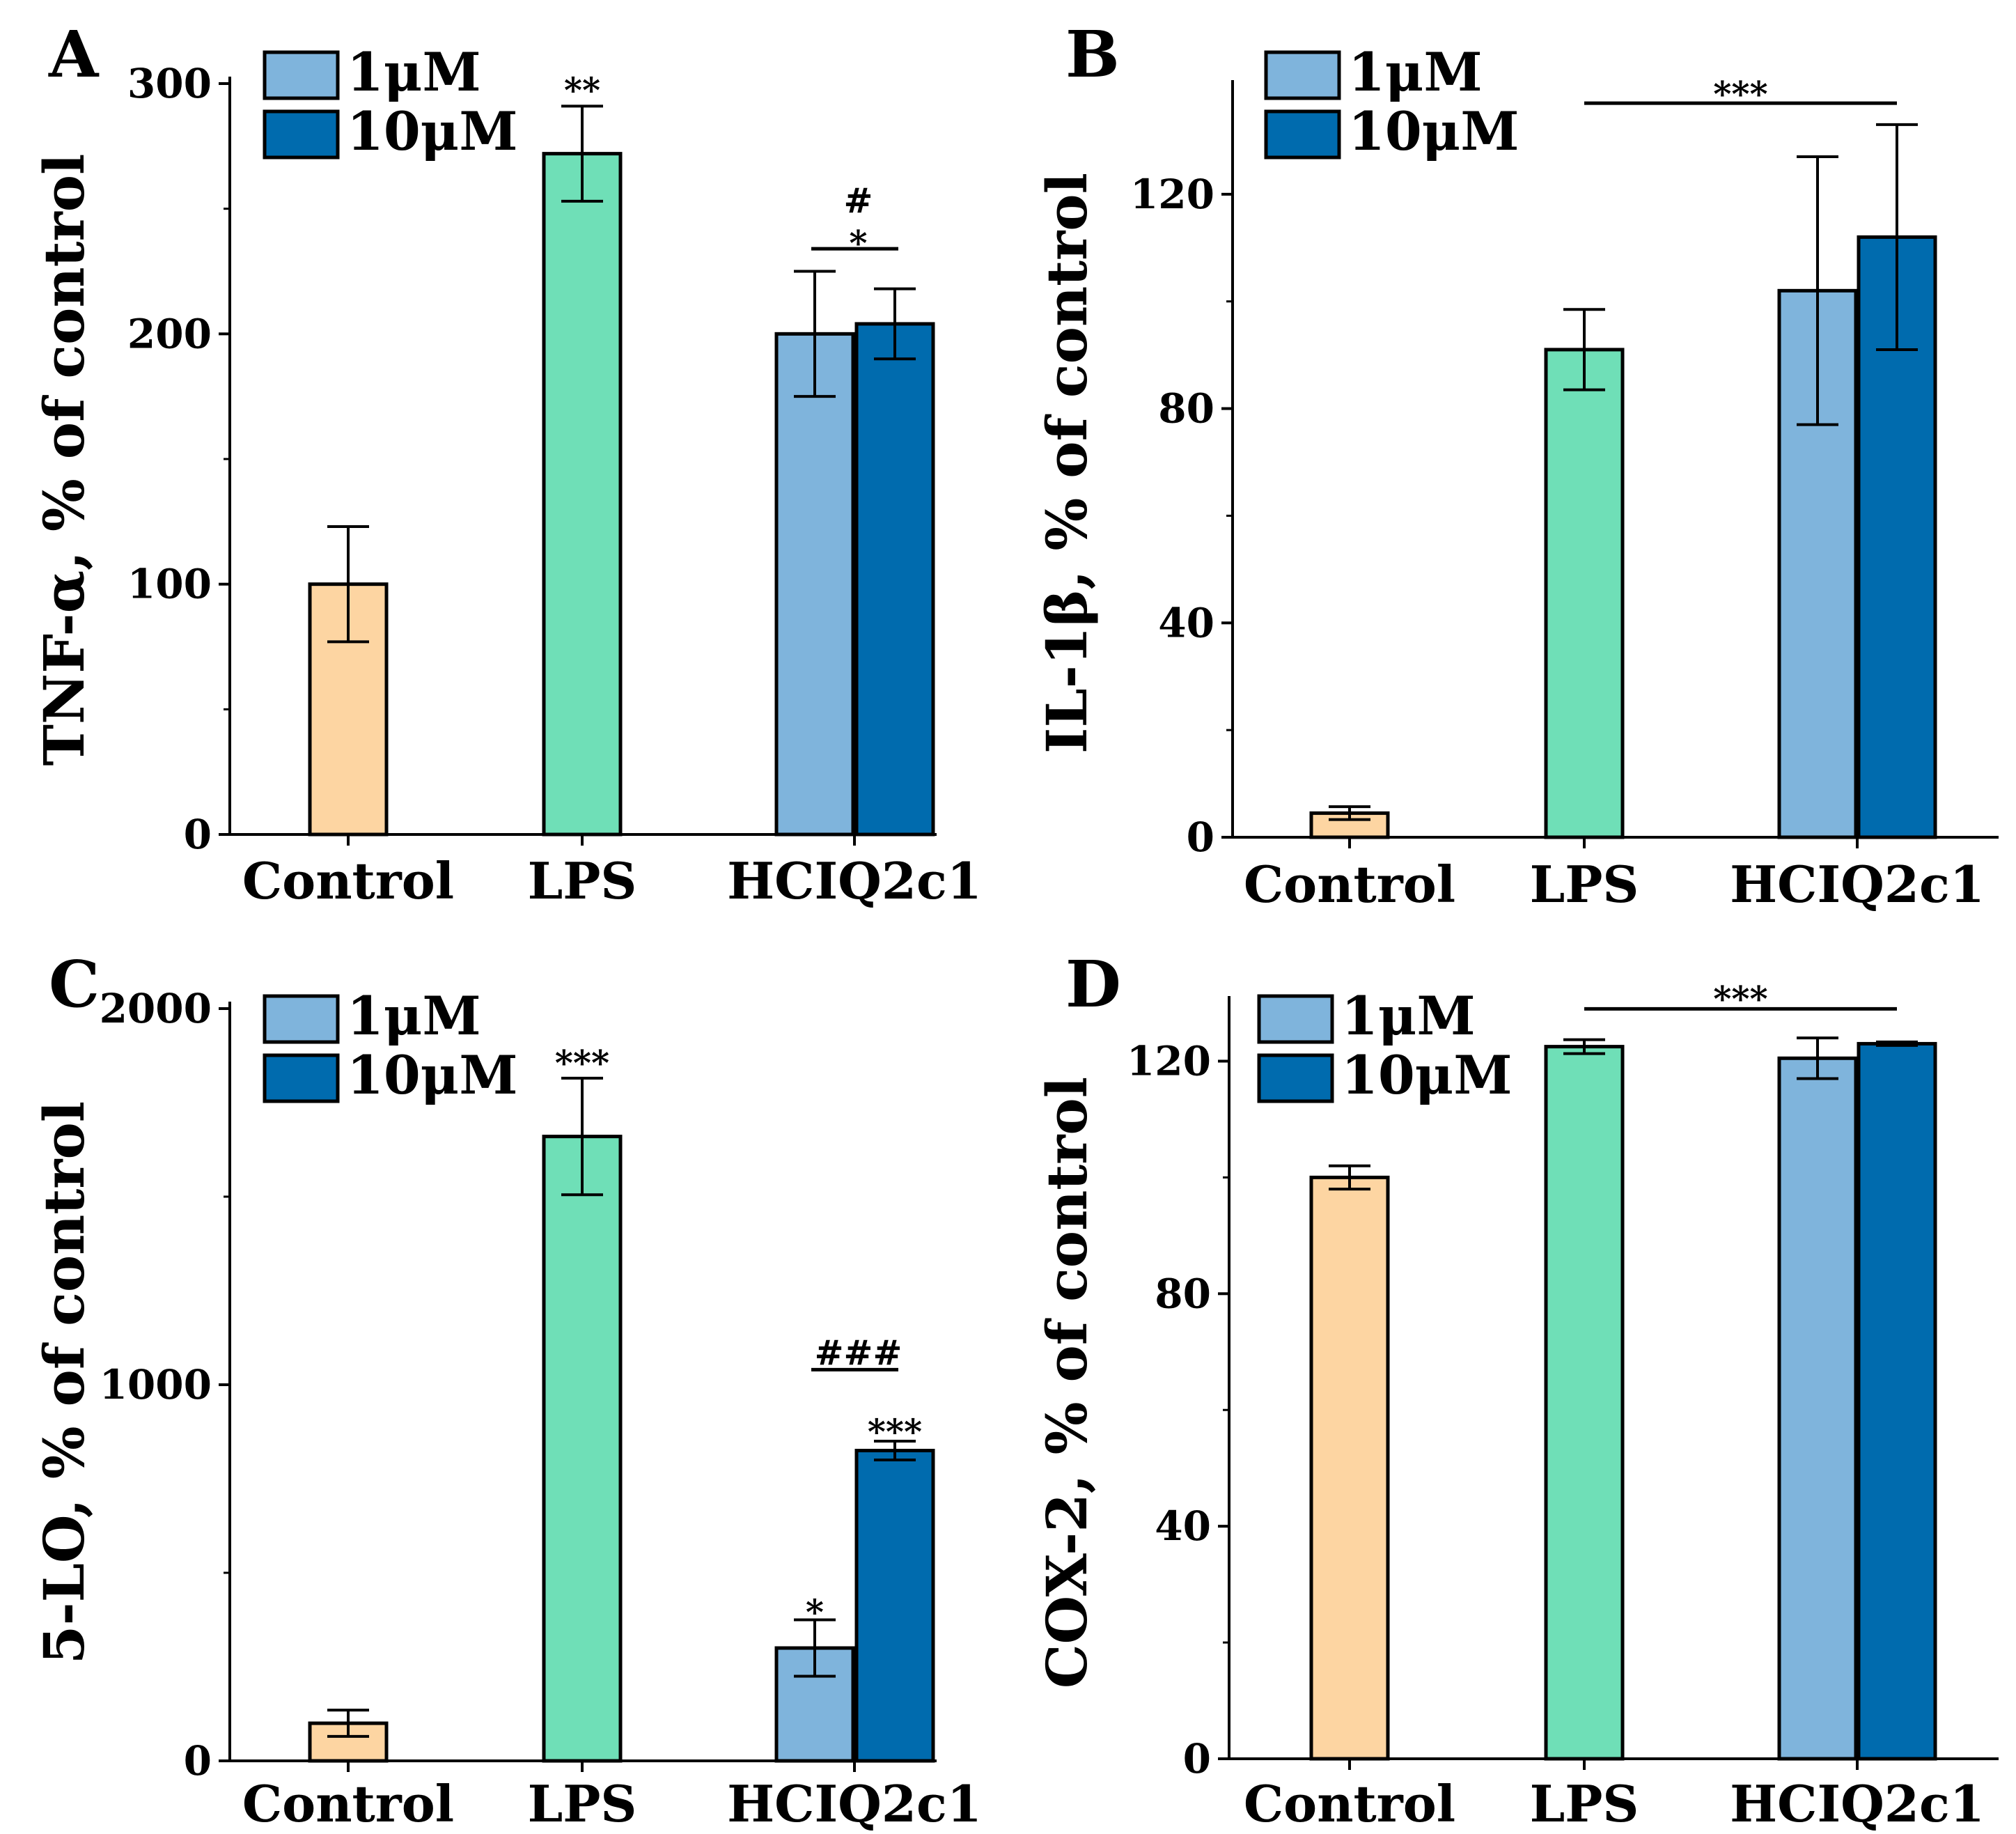 Image resolution: width=2016 pixels, height=1834 pixels. What do you see at coordinates (64, 1382) in the screenshot?
I see `y-axis-title: 5-LO, % of control` at bounding box center [64, 1382].